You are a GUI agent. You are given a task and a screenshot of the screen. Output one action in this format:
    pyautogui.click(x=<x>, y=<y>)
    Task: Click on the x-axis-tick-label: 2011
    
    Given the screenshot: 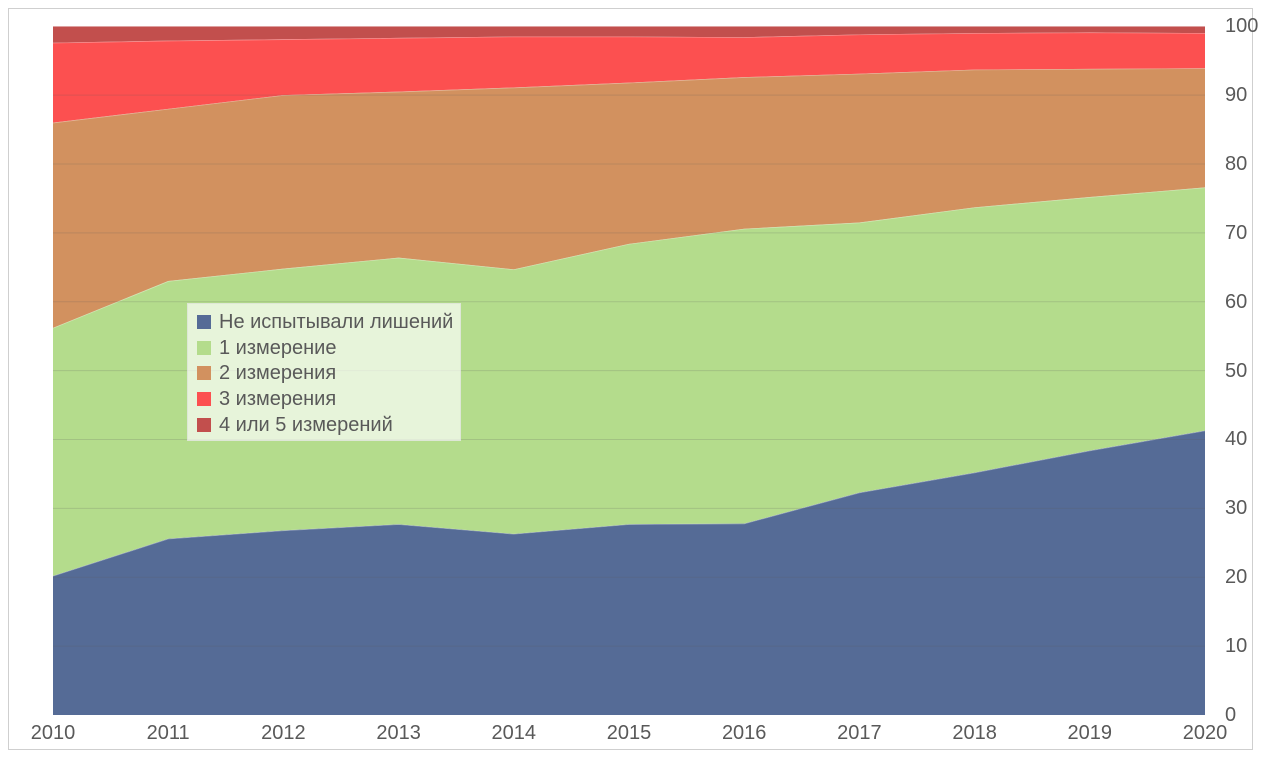 What is the action you would take?
    pyautogui.click(x=168, y=733)
    